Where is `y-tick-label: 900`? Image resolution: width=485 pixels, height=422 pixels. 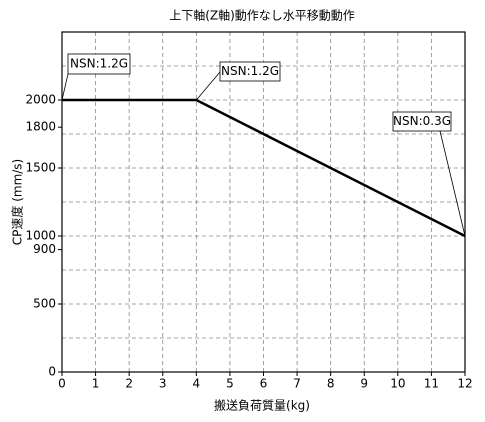
y-tick-label: 900 is located at coordinates (44, 249).